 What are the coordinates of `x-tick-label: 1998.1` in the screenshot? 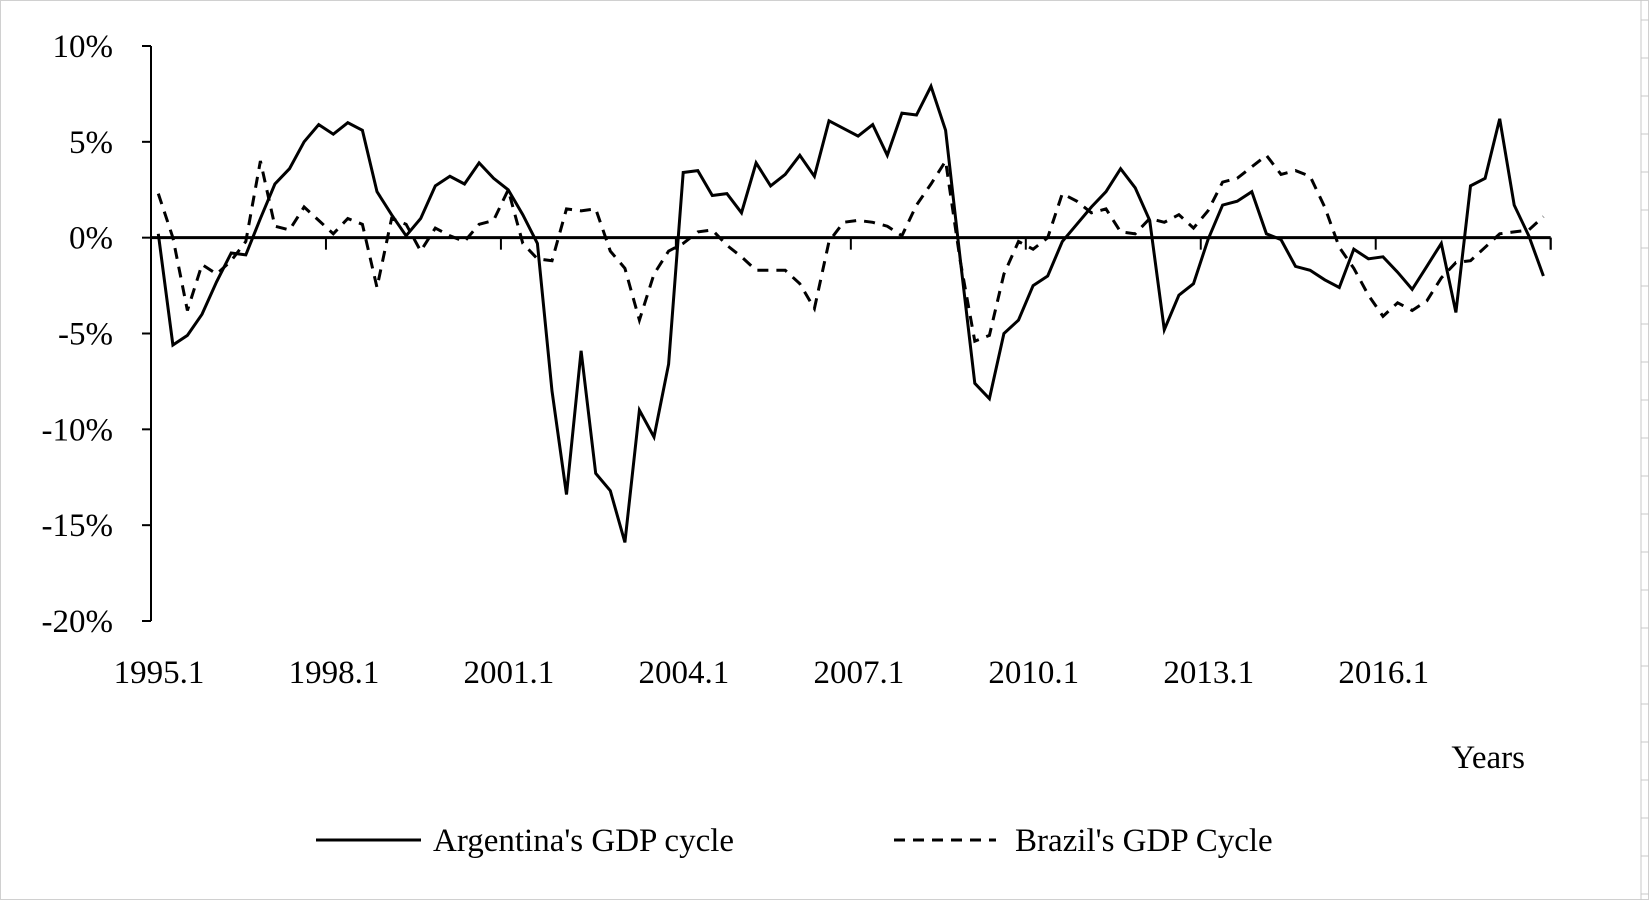 It's located at (334, 673).